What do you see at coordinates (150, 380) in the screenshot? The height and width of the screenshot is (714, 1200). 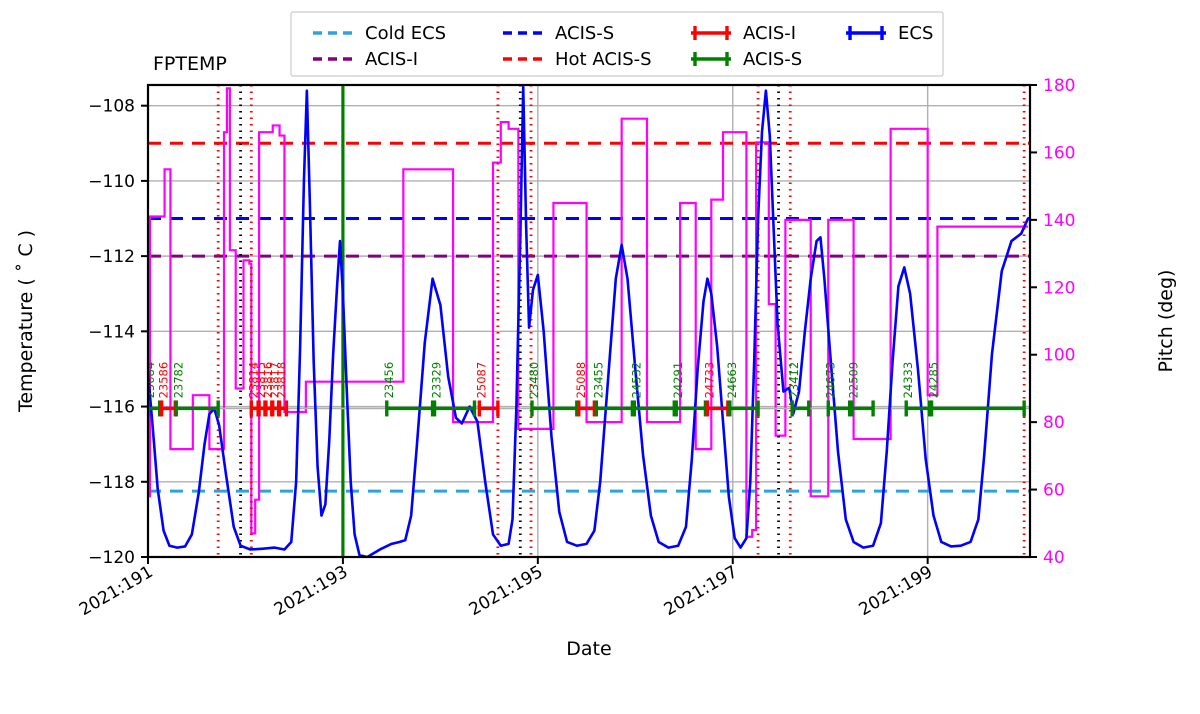 I see `obsid-label: 25084` at bounding box center [150, 380].